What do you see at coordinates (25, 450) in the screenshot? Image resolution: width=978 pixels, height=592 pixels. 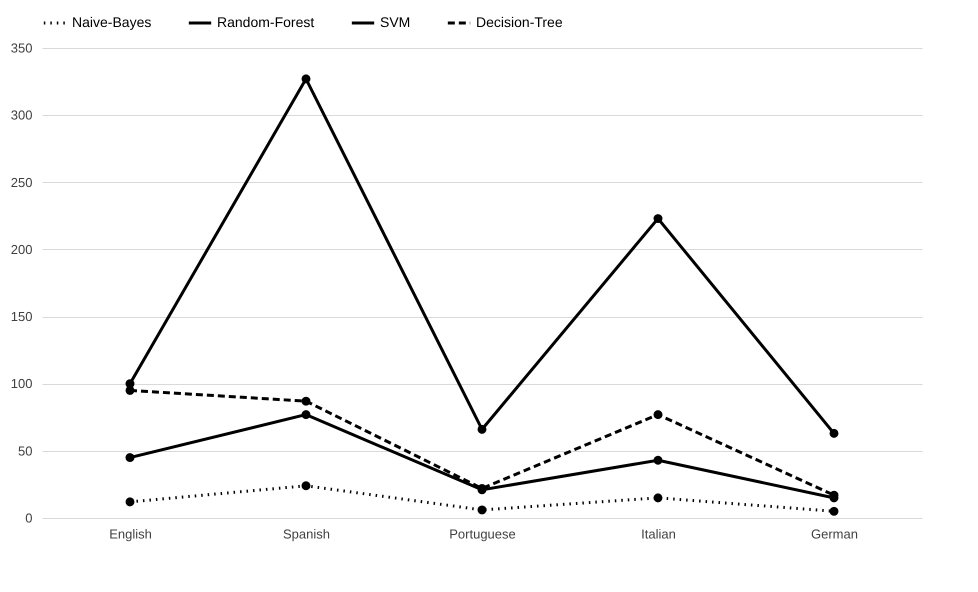 I see `y-tick-label: 50` at bounding box center [25, 450].